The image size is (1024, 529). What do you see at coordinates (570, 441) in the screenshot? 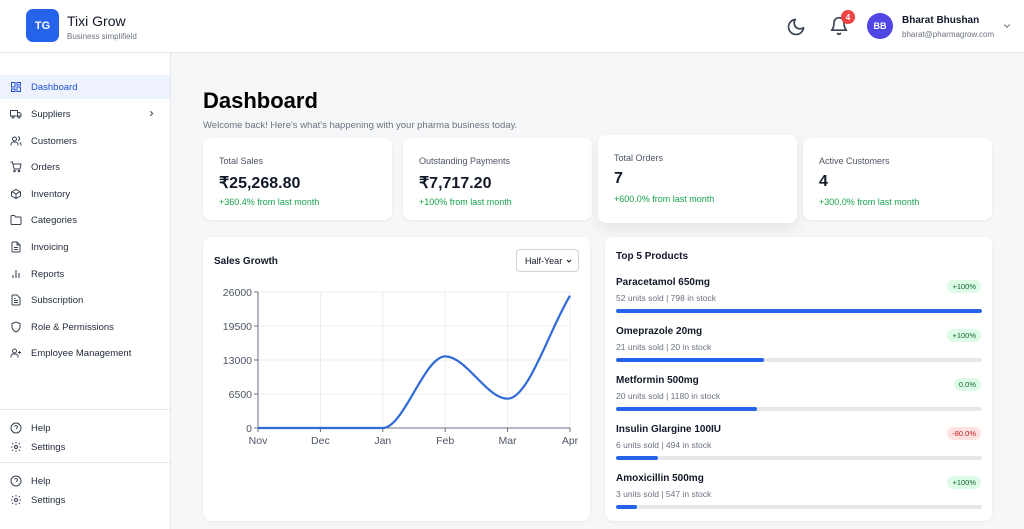
I see `x-tick-label: Apr` at bounding box center [570, 441].